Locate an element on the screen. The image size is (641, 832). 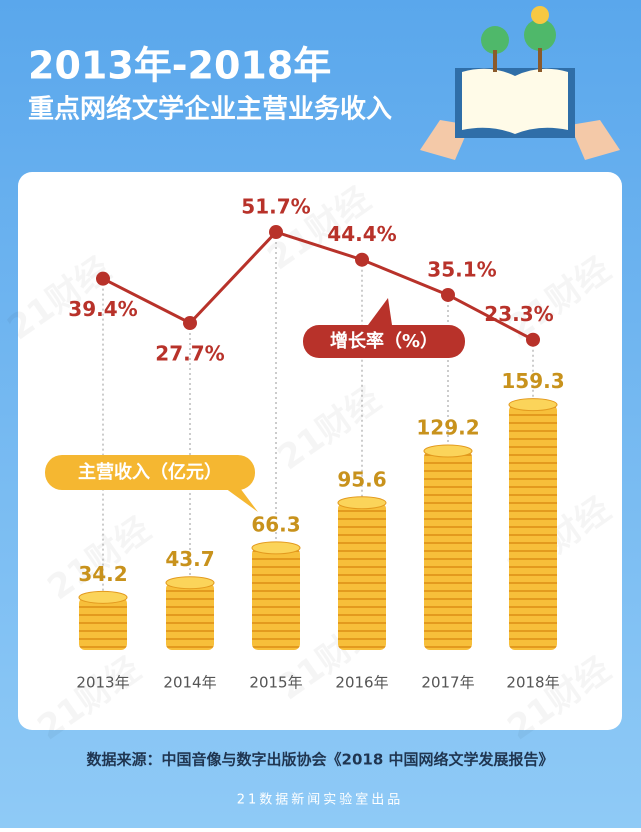
x-tick-label: 2013年 is located at coordinates (102, 683).